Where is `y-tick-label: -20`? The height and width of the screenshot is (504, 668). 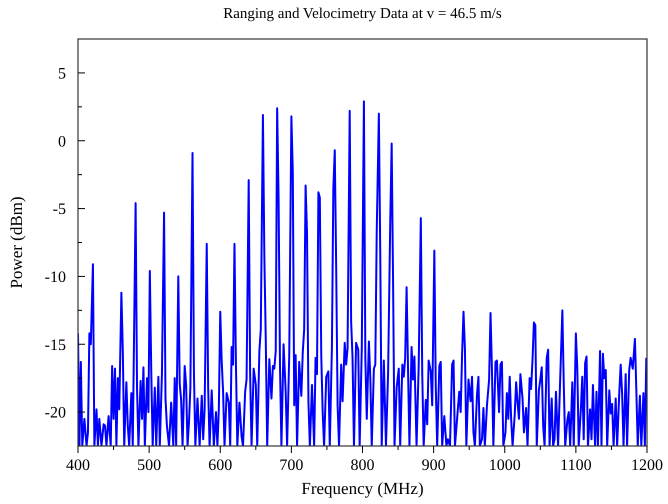
y-tick-label: -20 is located at coordinates (55, 413).